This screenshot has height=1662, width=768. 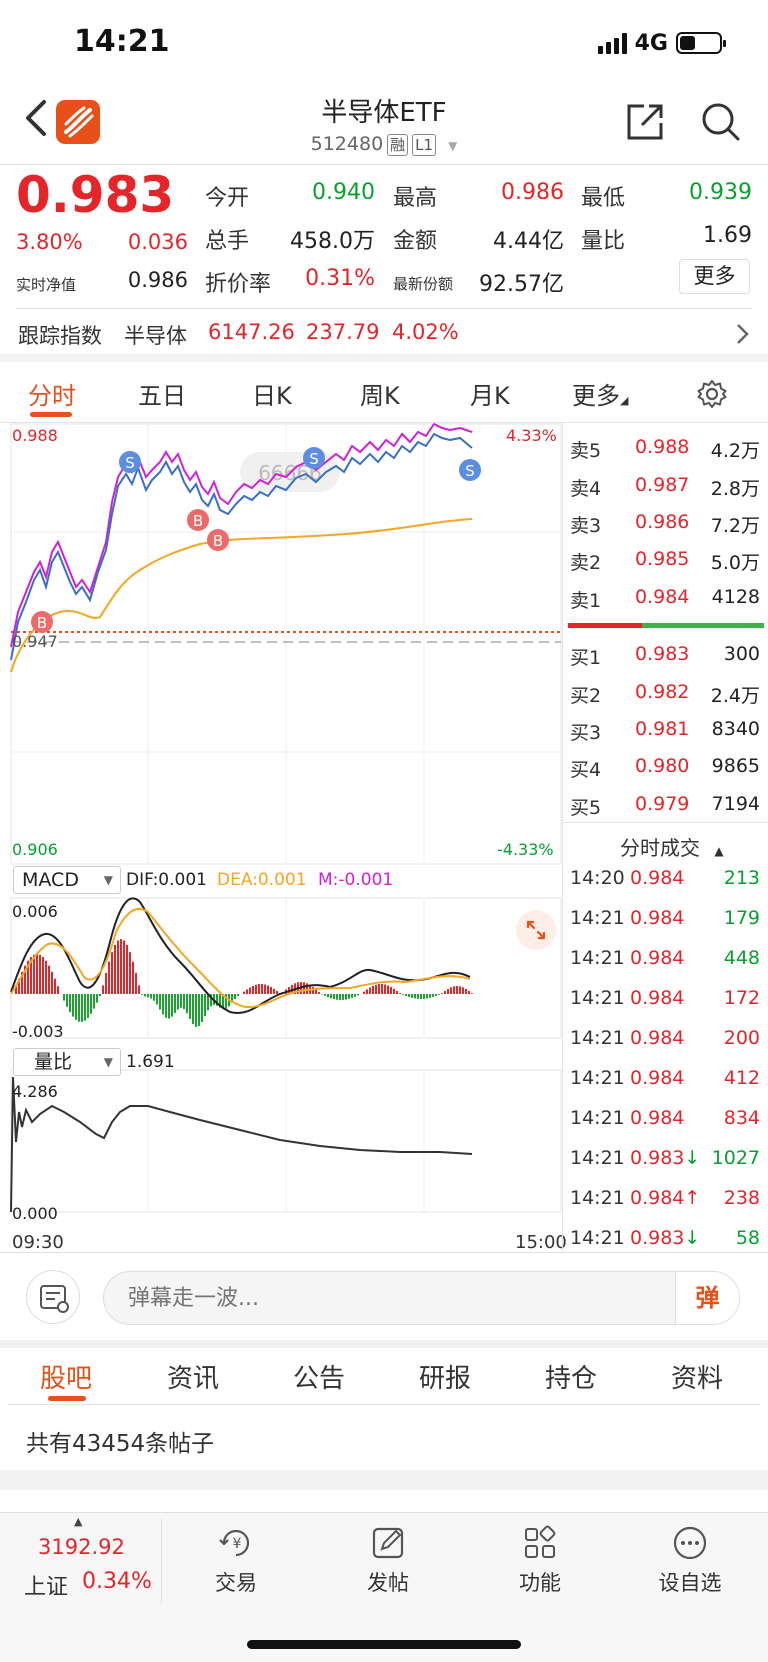 What do you see at coordinates (714, 276) in the screenshot?
I see `more-quote-button: 更多` at bounding box center [714, 276].